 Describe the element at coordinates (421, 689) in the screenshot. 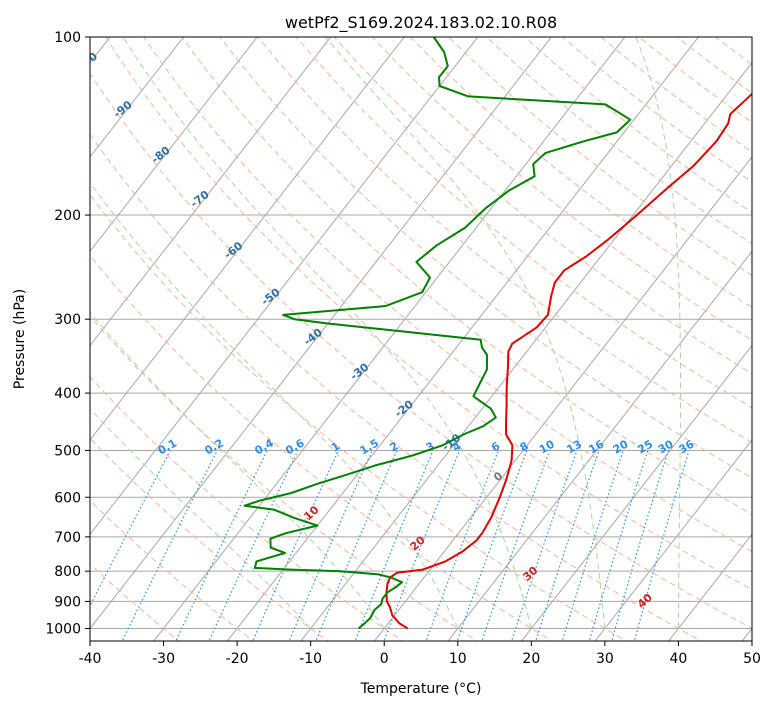

I see `x-axis-label: Temperature (°C)` at that location.